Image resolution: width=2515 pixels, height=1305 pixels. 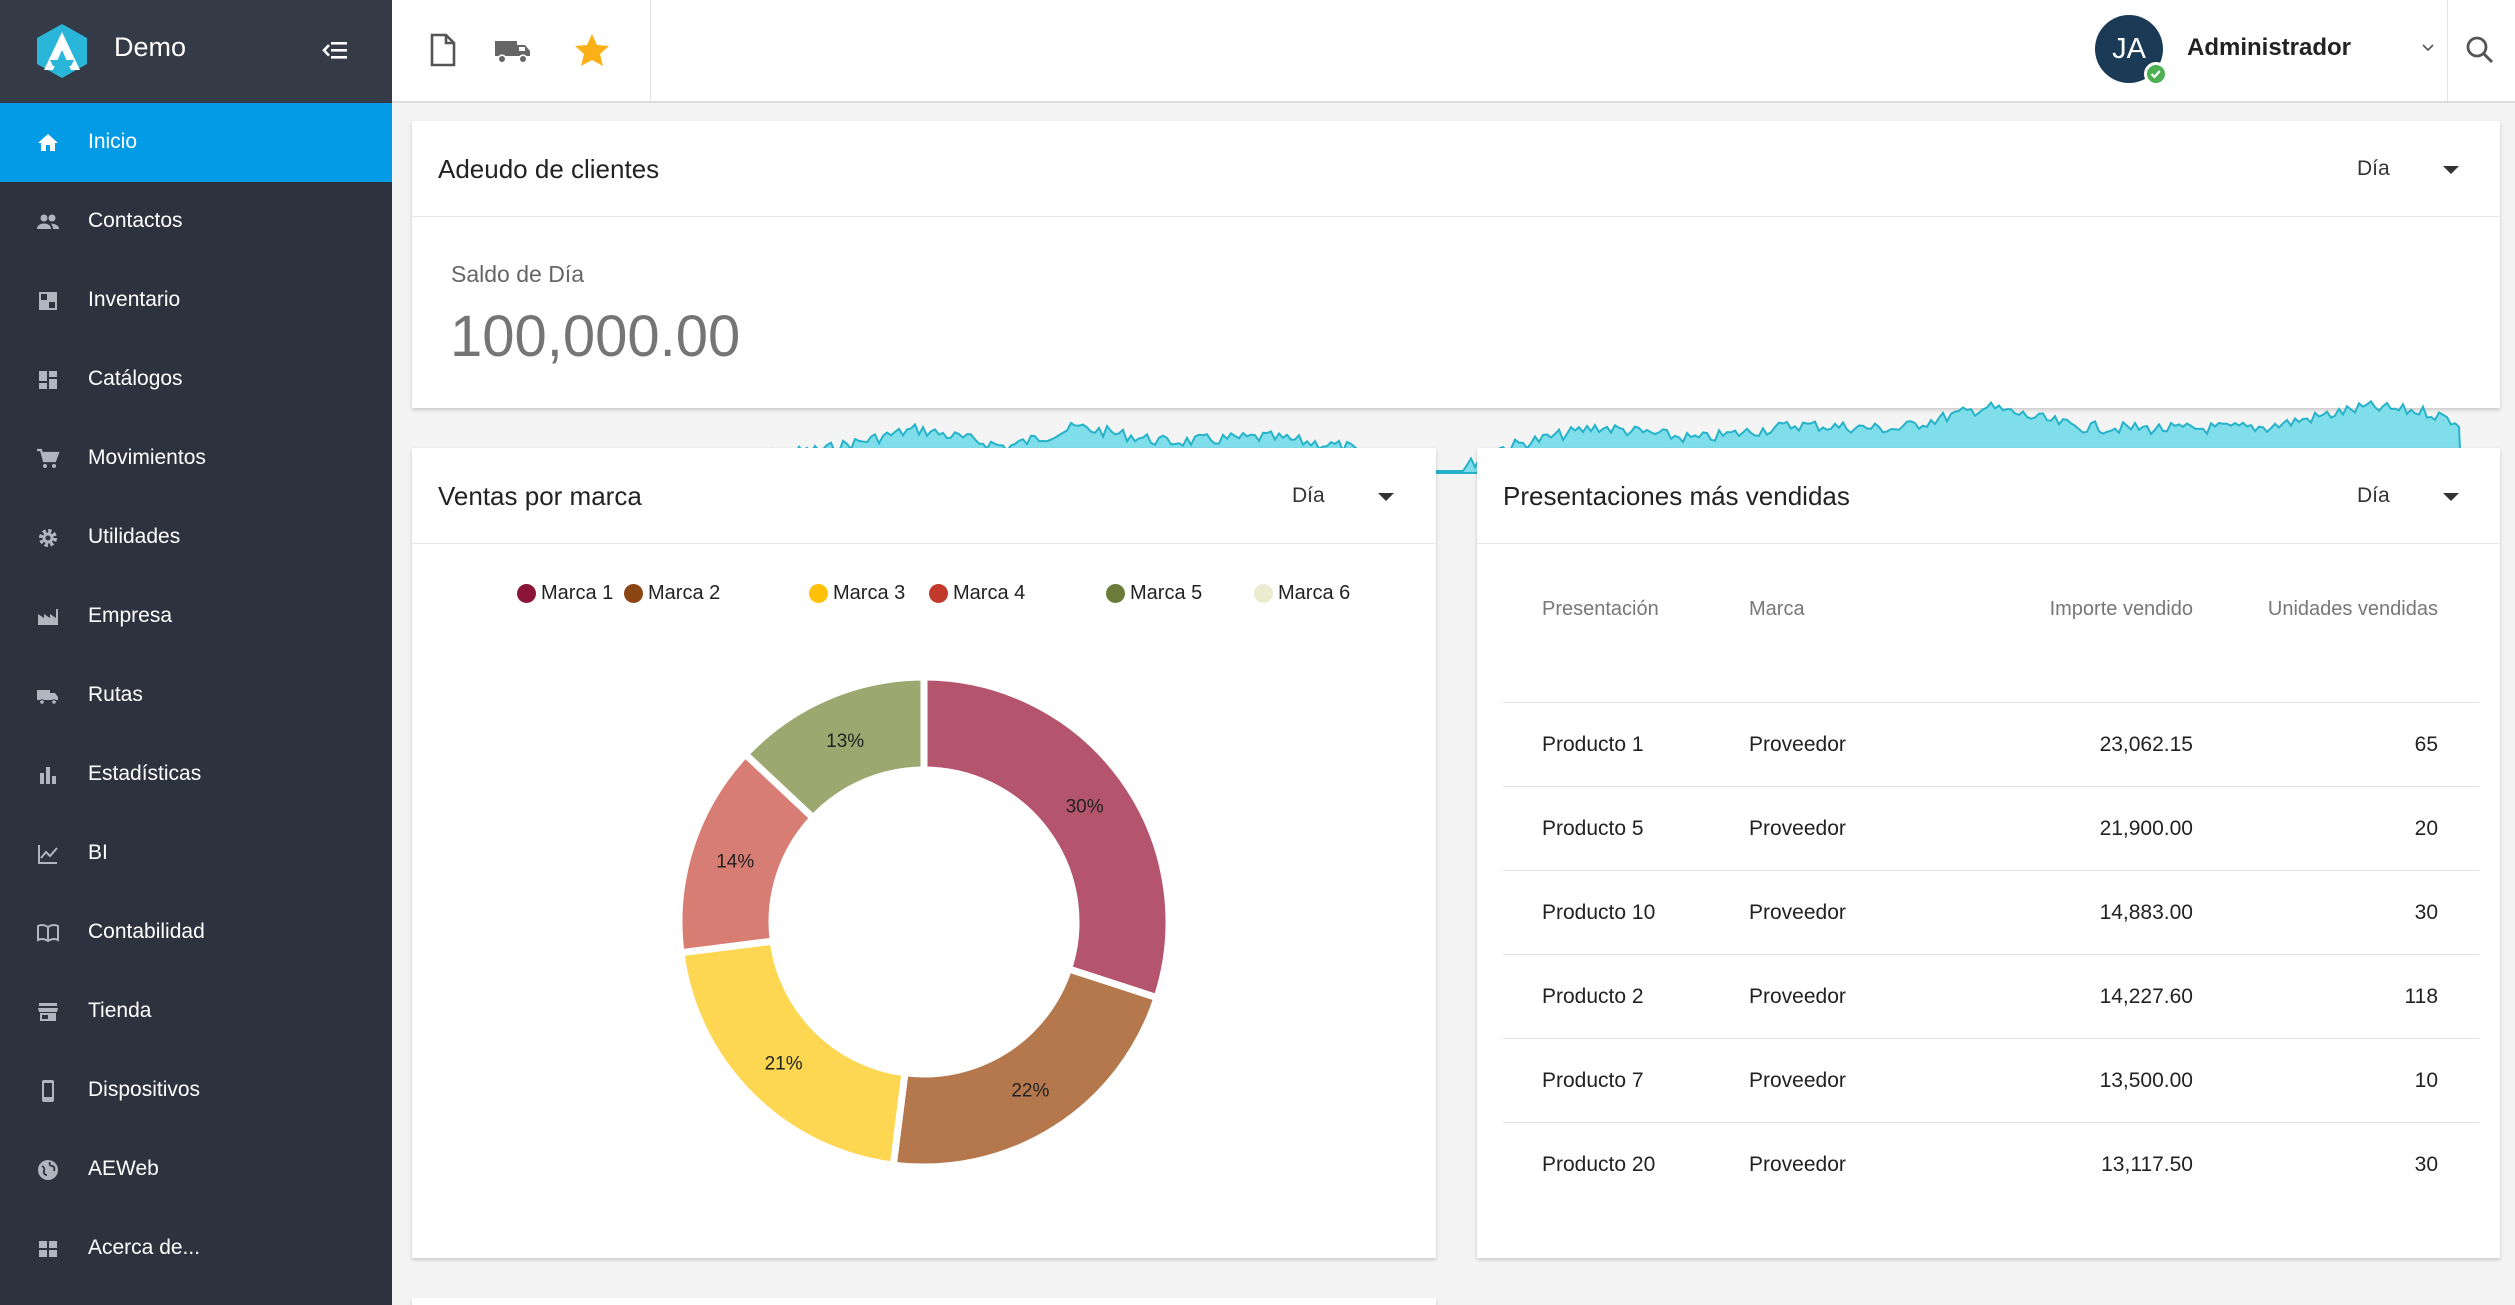 What do you see at coordinates (48, 142) in the screenshot?
I see `home-icon` at bounding box center [48, 142].